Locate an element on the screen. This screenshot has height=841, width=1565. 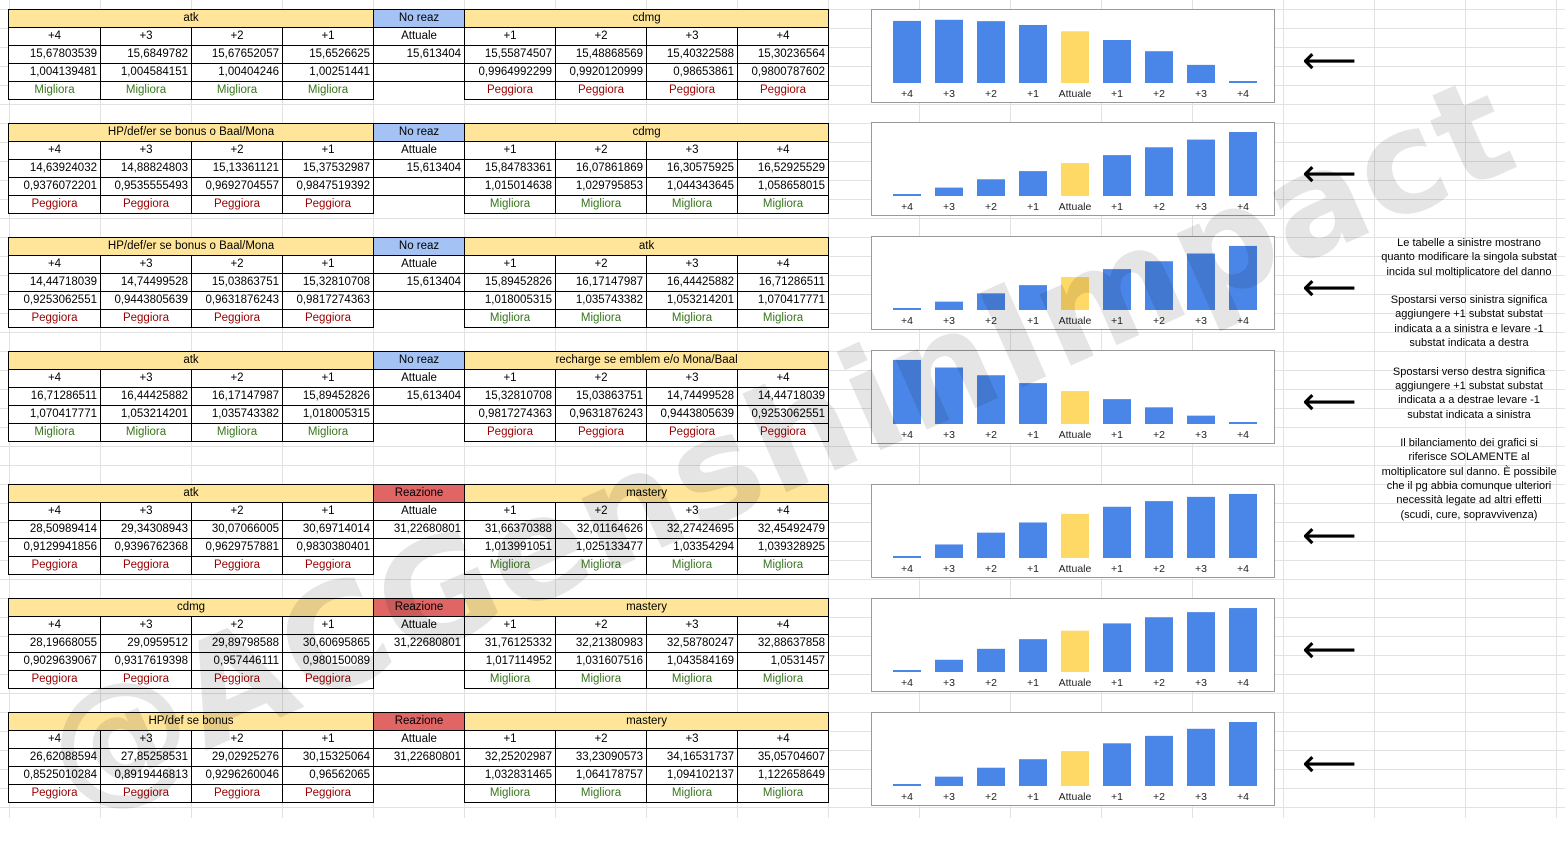
ratio-value-cell: 0,96562065 is located at coordinates (328, 775).